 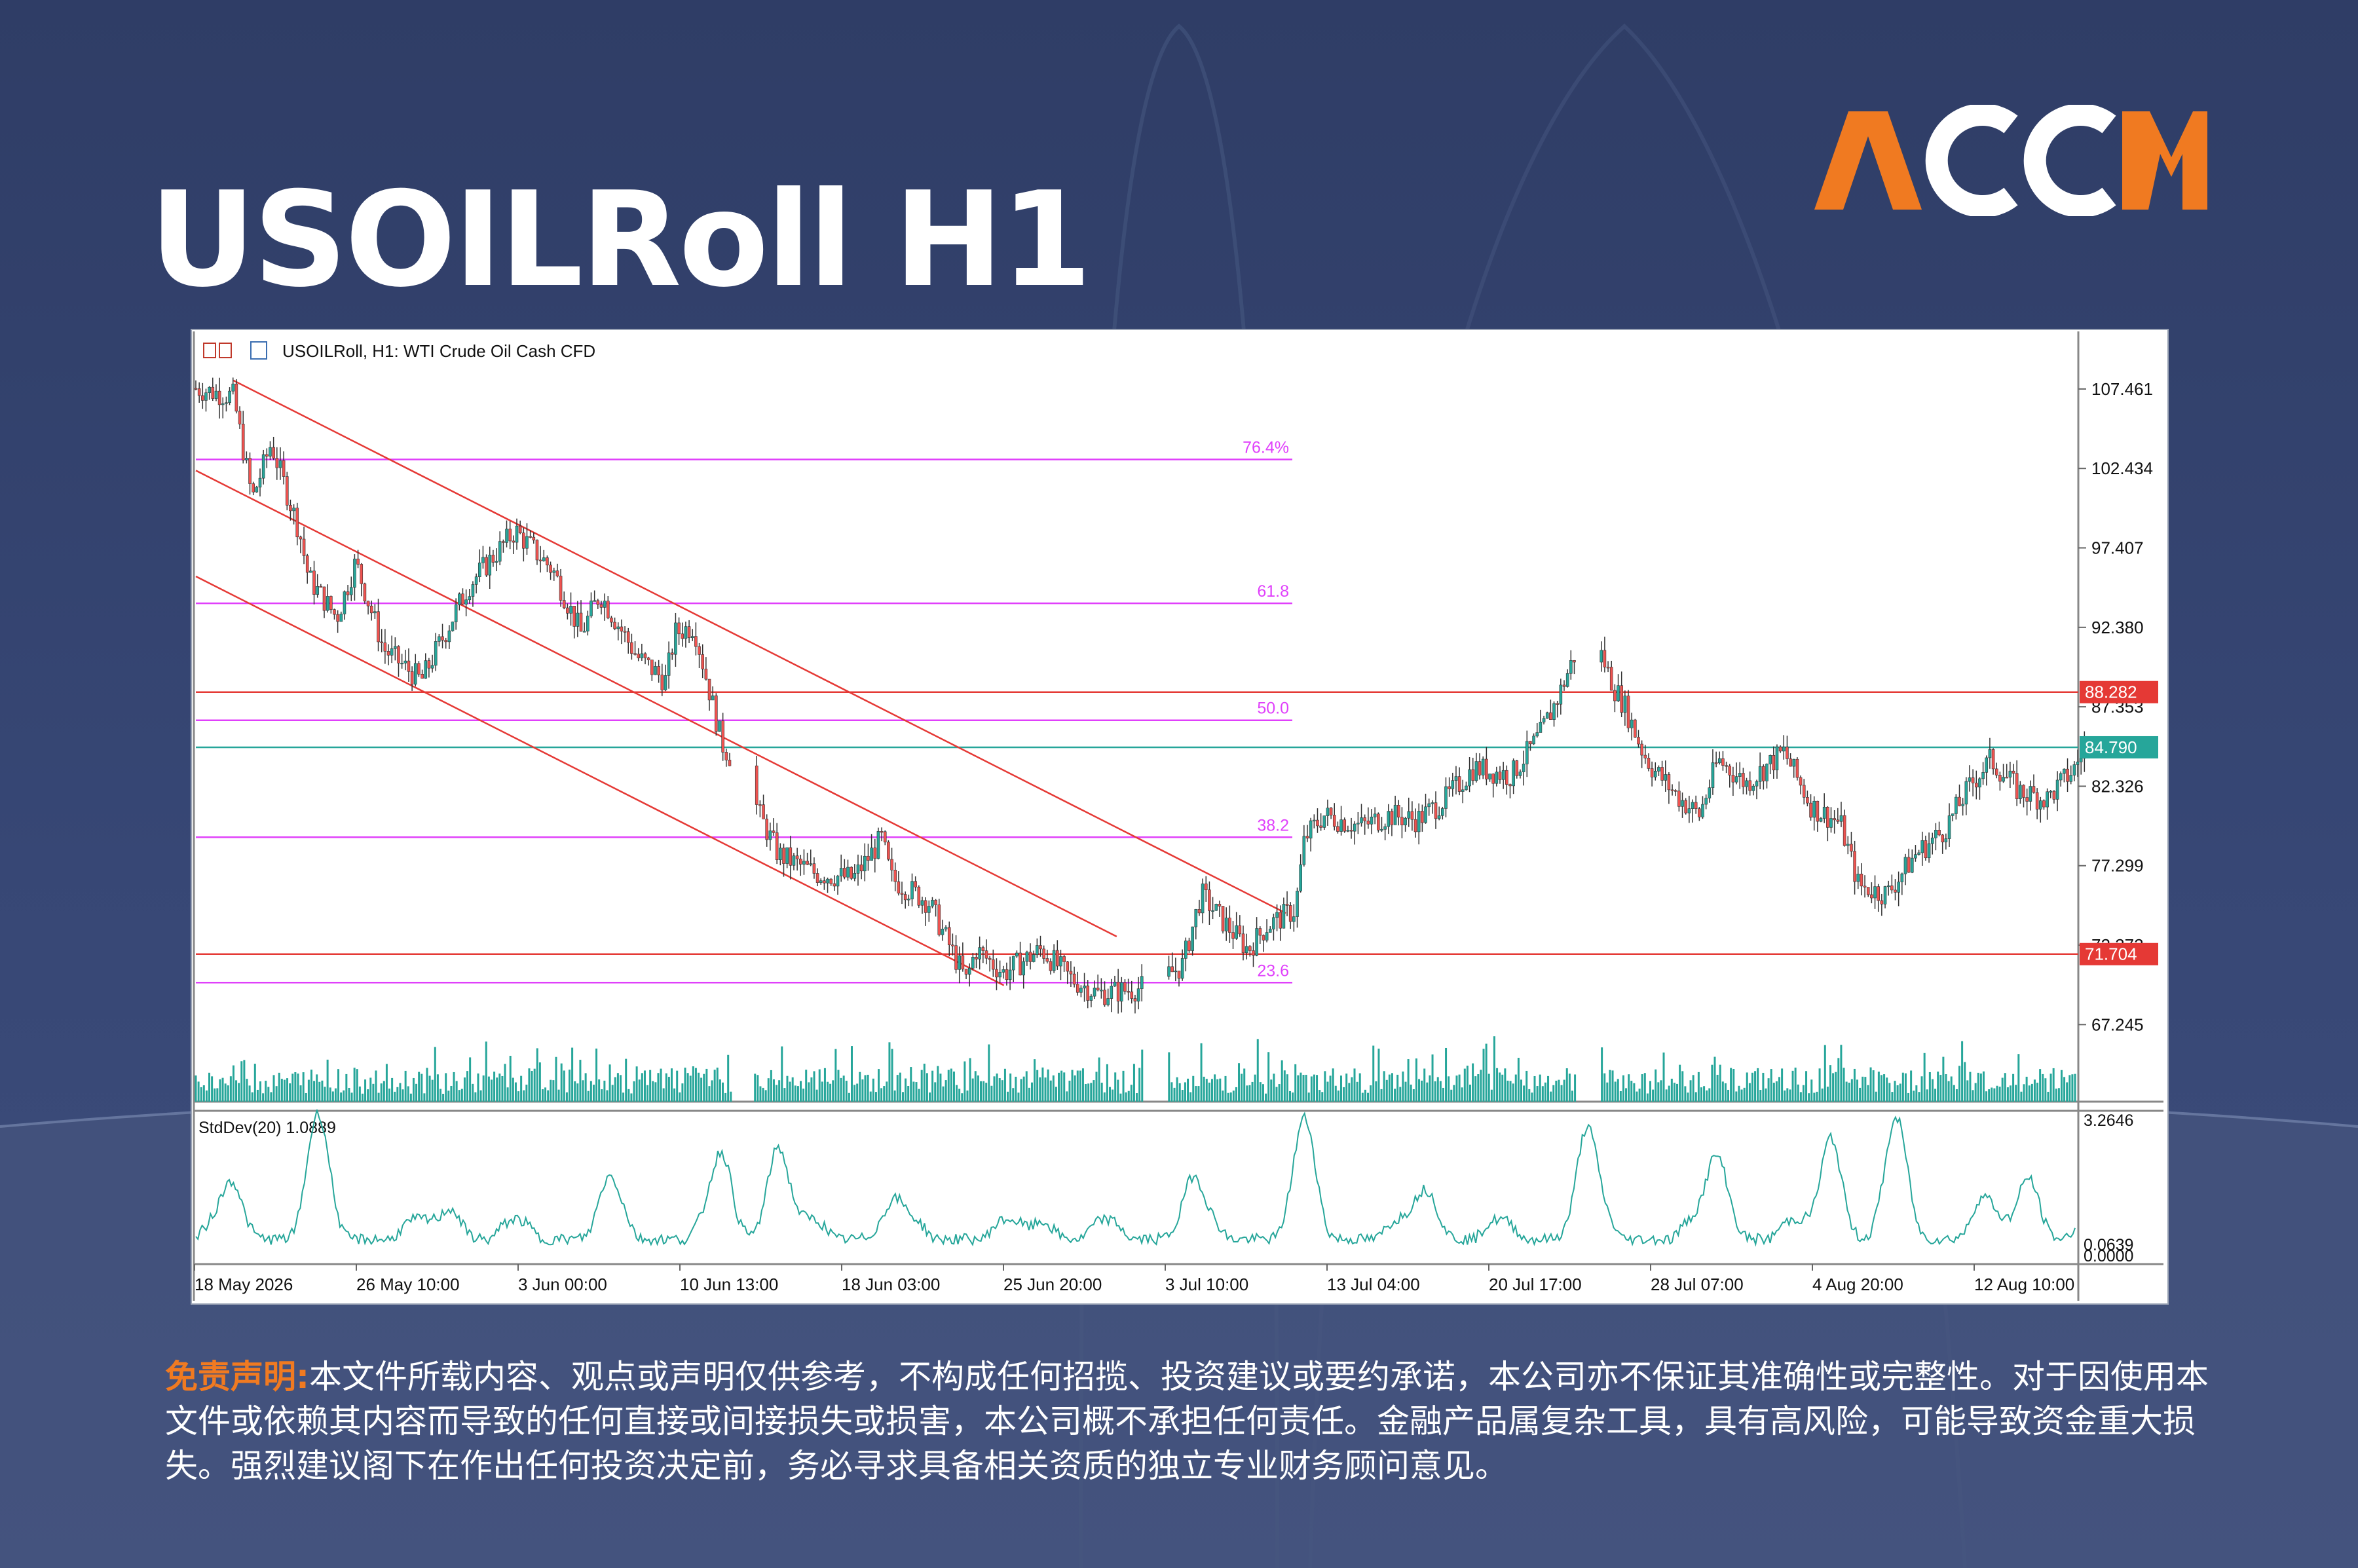 What do you see at coordinates (237, 1377) in the screenshot?
I see `disclaimer-label: 免责声明:` at bounding box center [237, 1377].